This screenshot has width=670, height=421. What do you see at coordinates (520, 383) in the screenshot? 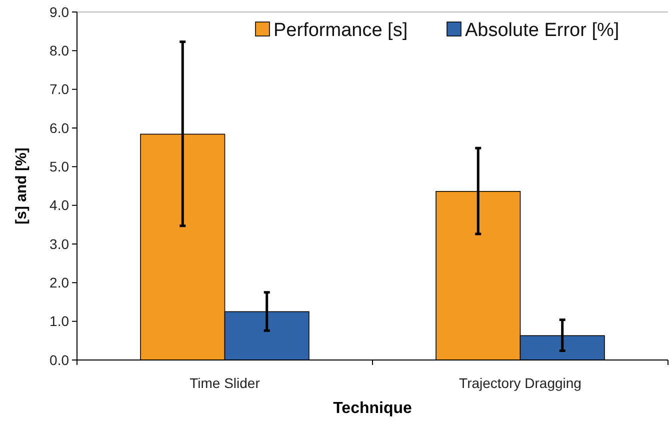
I see `x-tick-label: Trajectory Dragging` at bounding box center [520, 383].